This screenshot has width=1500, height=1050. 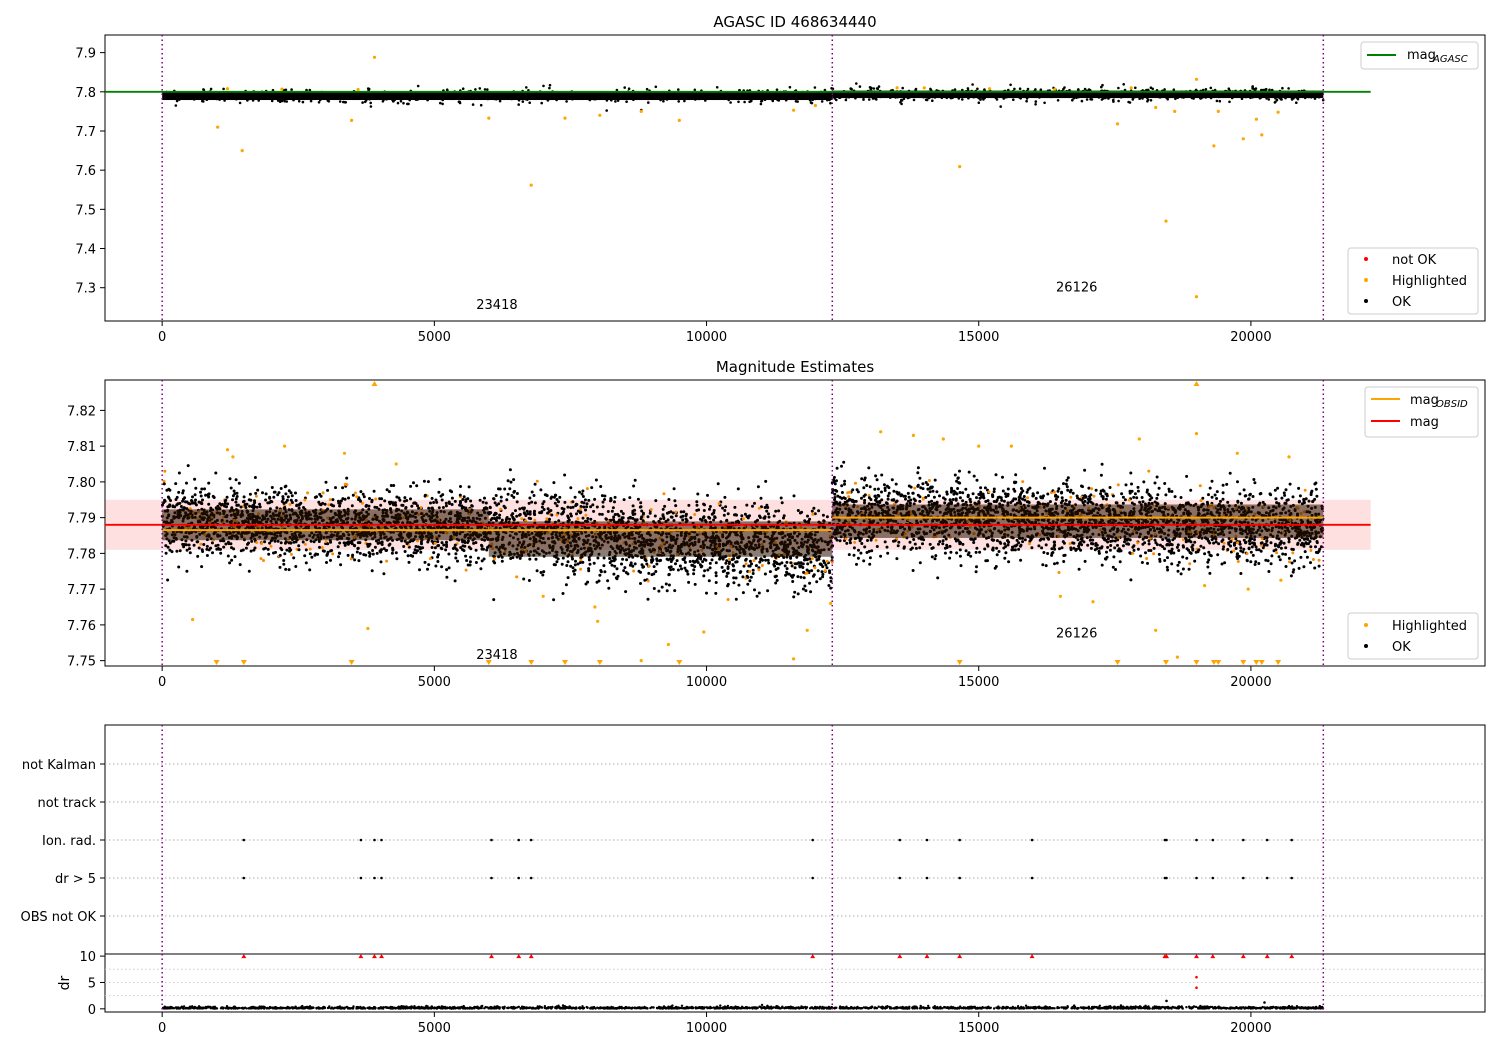 What do you see at coordinates (1076, 288) in the screenshot?
I see `agasc-obs-label: 26126` at bounding box center [1076, 288].